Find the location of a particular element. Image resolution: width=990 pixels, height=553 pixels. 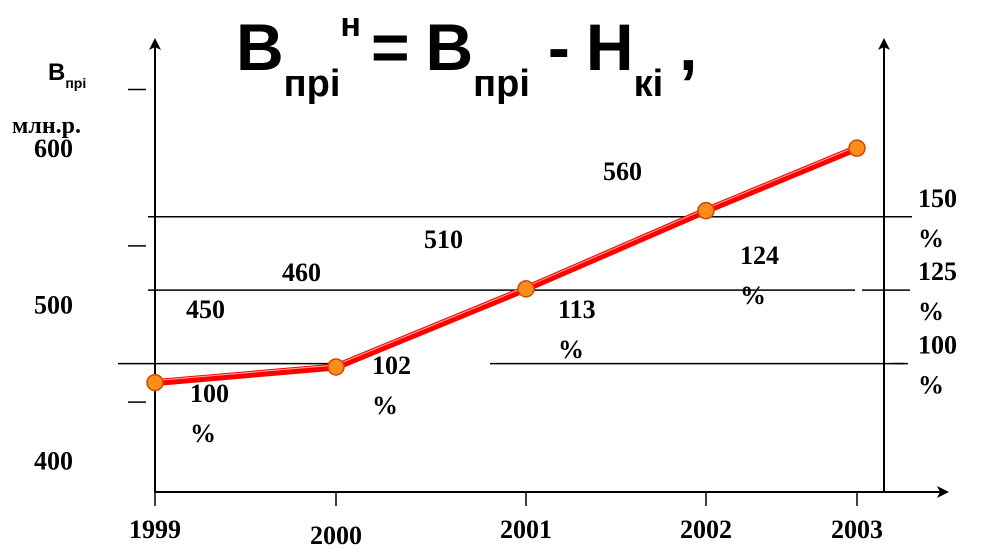

x-ticks: 1999 2000 2001 2002 2003 is located at coordinates (506, 521).